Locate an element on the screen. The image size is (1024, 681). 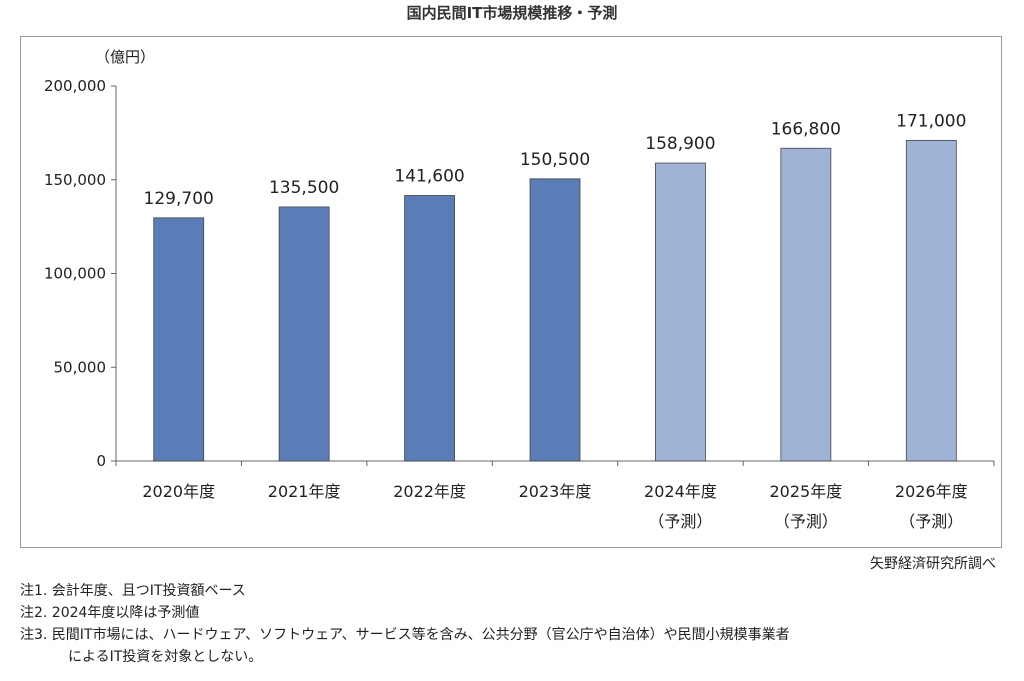
data-label: 150,500 is located at coordinates (555, 160).